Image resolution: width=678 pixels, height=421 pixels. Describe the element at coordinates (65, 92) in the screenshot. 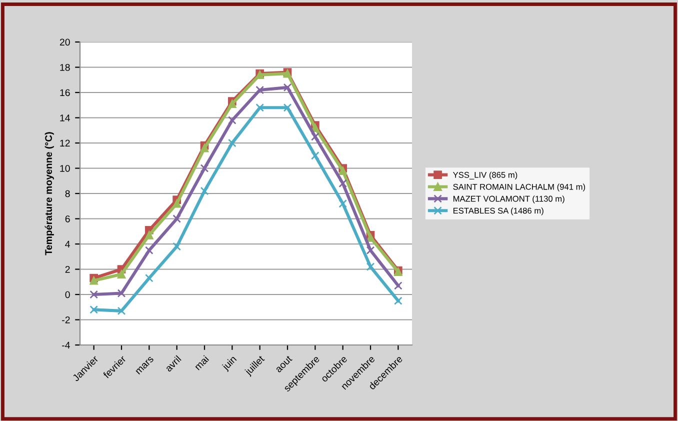

I see `y-tick-label: 16` at that location.